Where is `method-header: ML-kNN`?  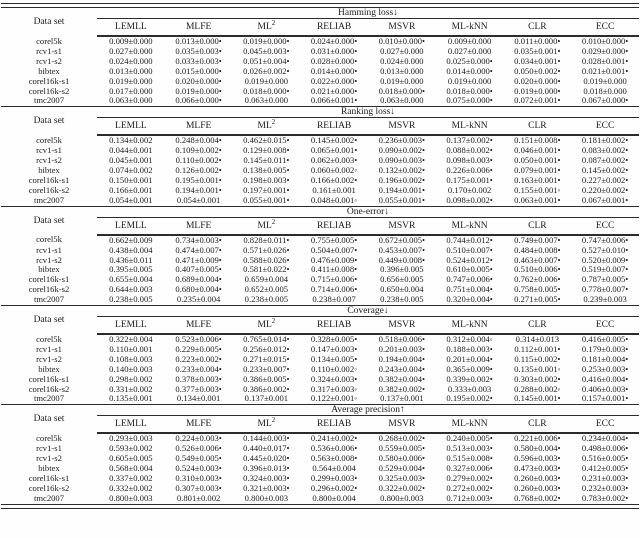
method-header: ML-kNN is located at coordinates (469, 326).